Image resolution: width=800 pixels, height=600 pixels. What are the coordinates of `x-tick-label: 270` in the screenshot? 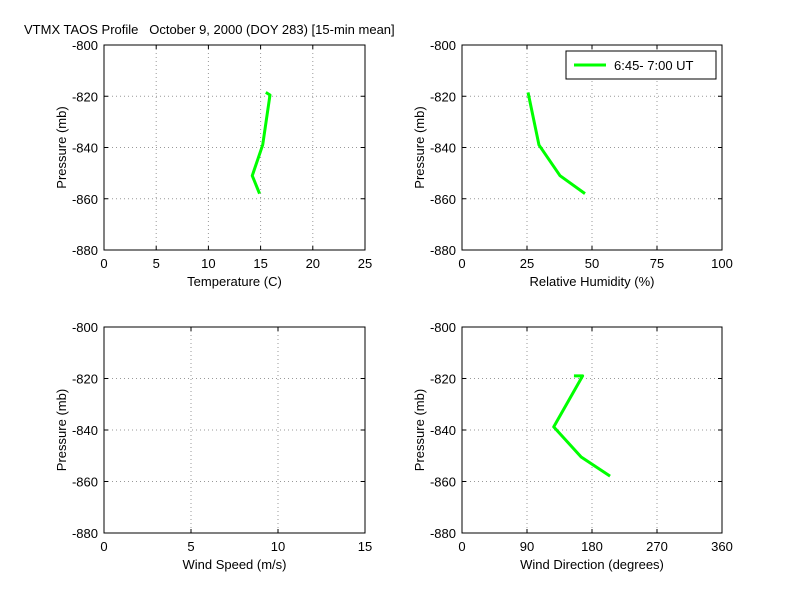 It's located at (657, 546).